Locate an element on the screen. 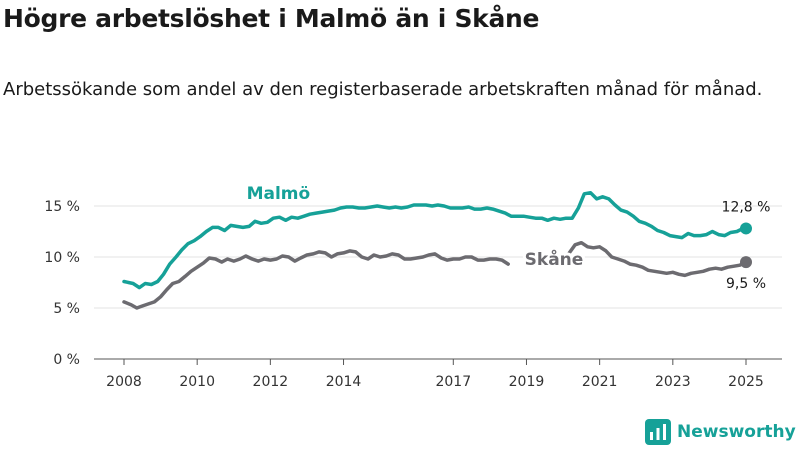 The image size is (800, 450). x-tick-label: 2023 is located at coordinates (673, 382).